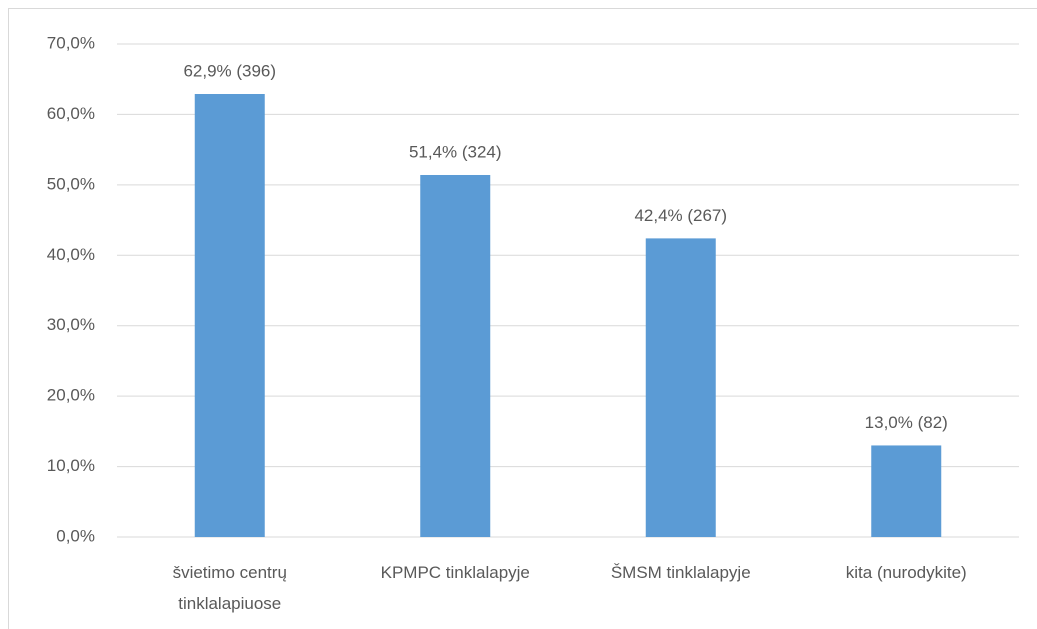  Describe the element at coordinates (71, 183) in the screenshot. I see `y-tick-label: 50,0%` at that location.